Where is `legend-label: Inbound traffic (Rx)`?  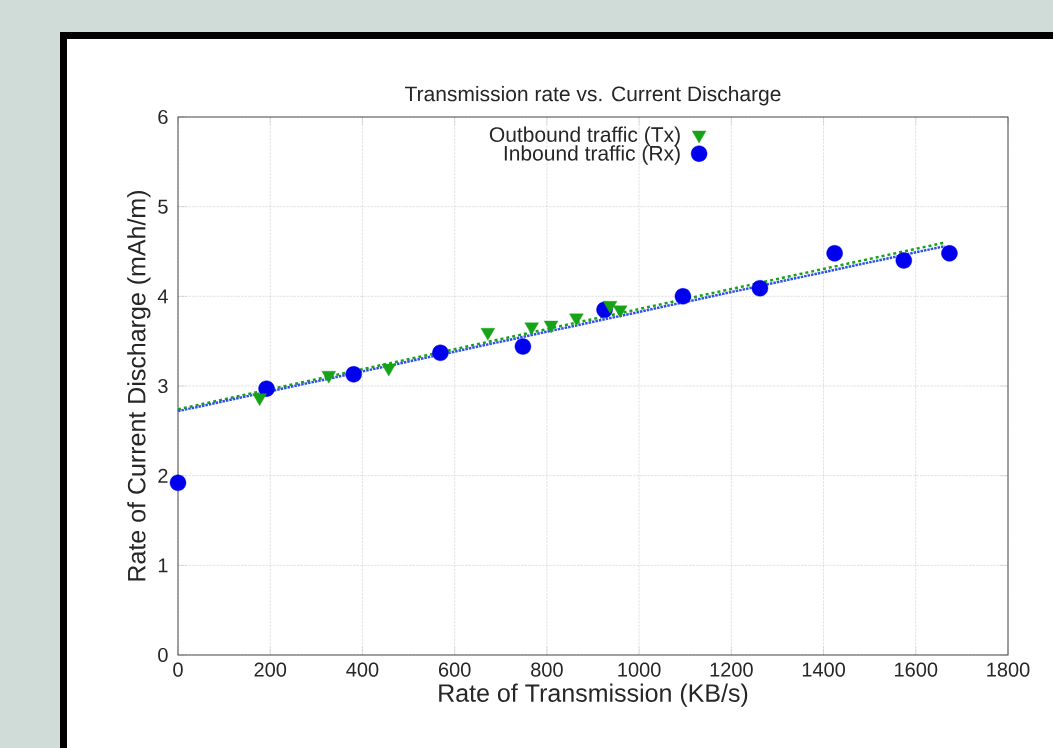 legend-label: Inbound traffic (Rx) is located at coordinates (592, 155).